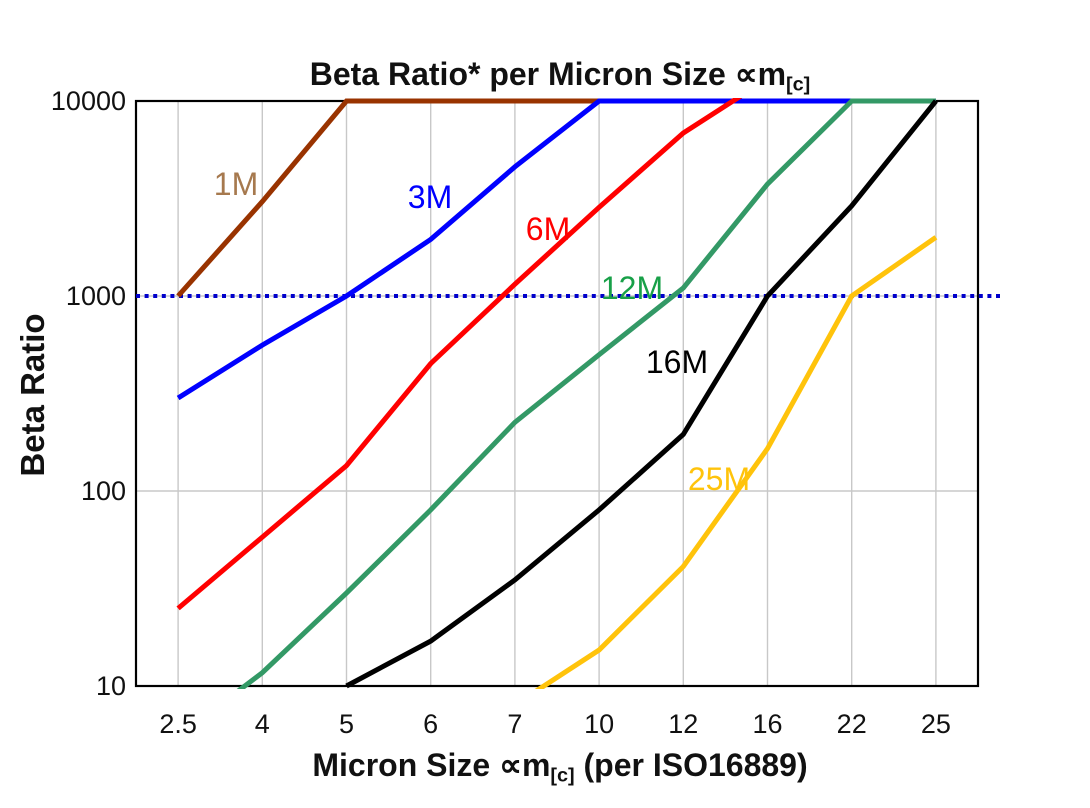 The width and height of the screenshot is (1090, 808). Describe the element at coordinates (936, 724) in the screenshot. I see `x-tick-label-25: 25` at that location.